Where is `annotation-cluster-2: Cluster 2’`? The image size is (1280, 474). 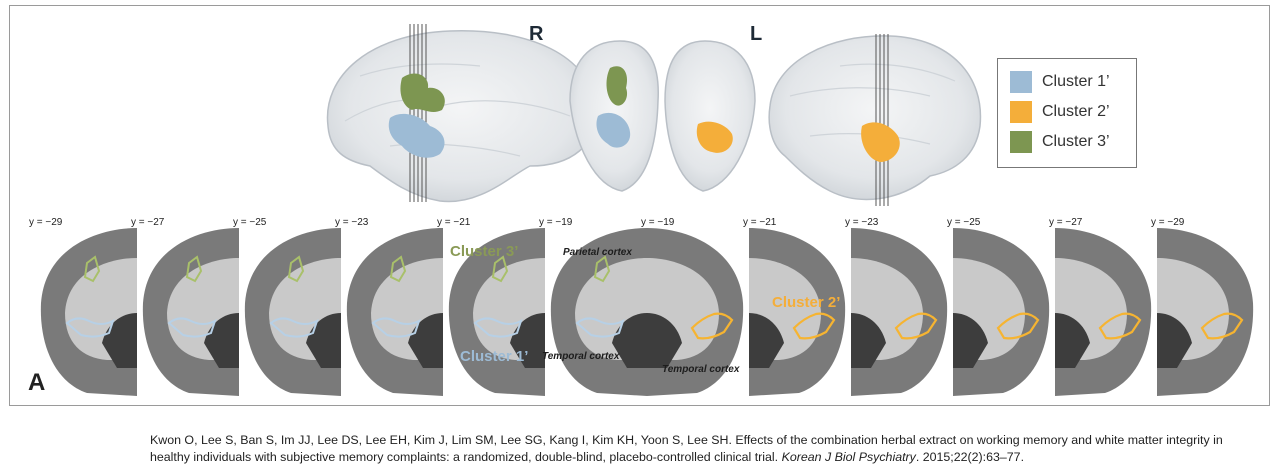
annotation-cluster-2: Cluster 2’ is located at coordinates (806, 302).